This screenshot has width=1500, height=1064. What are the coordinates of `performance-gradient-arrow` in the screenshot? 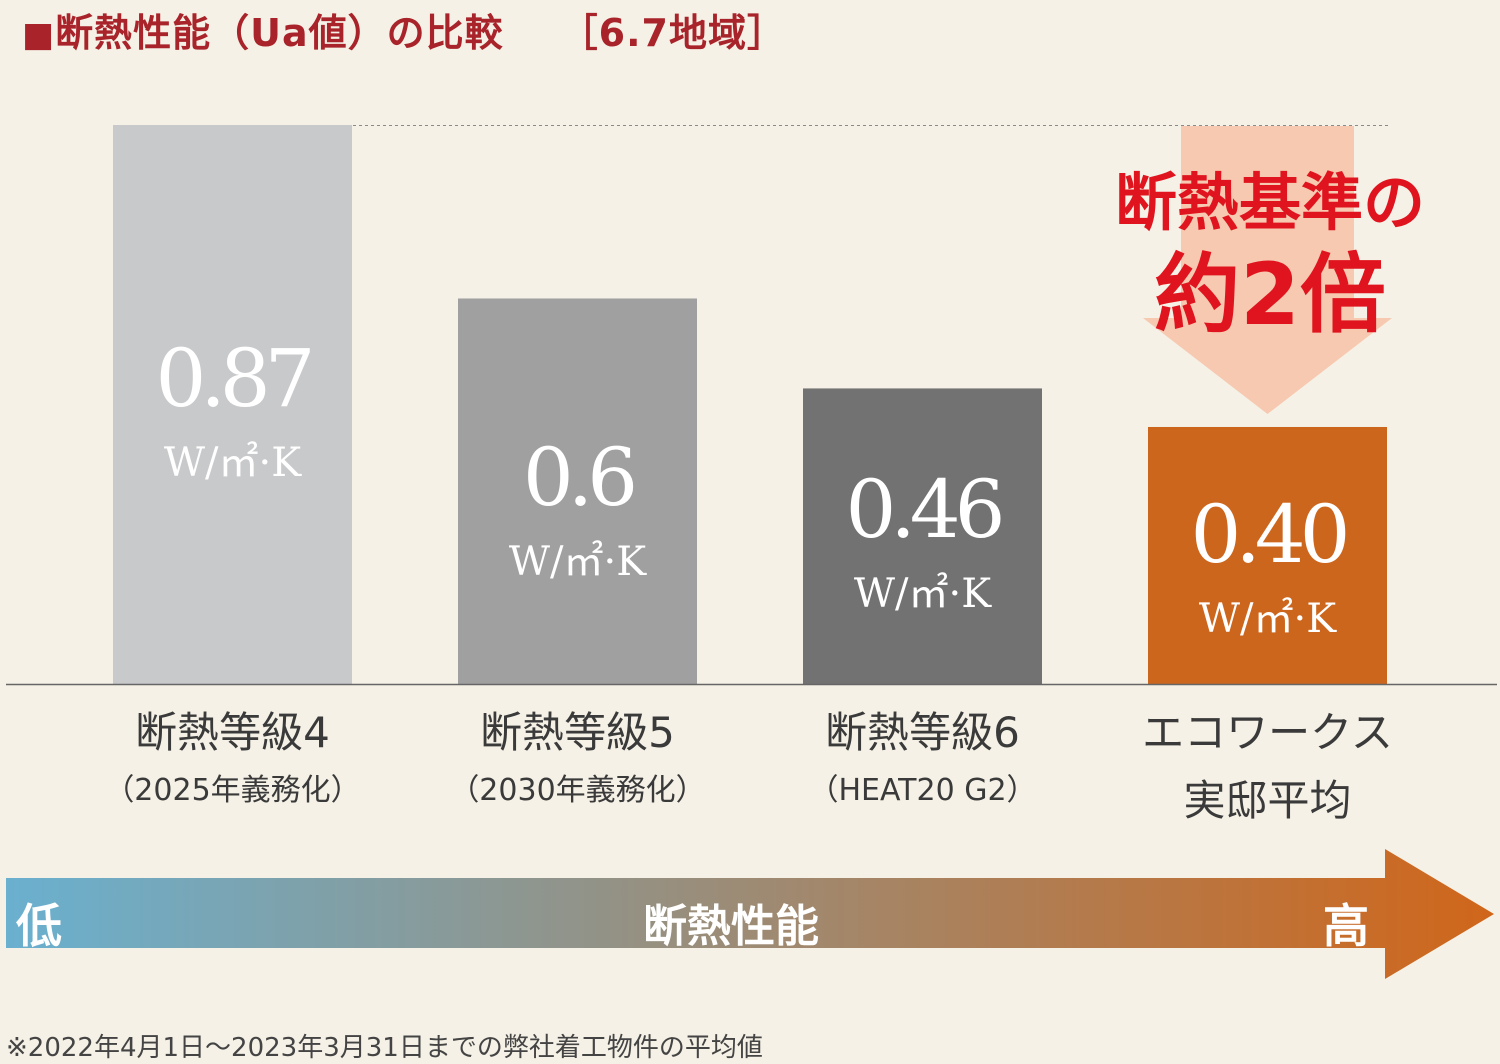 It's located at (750, 914).